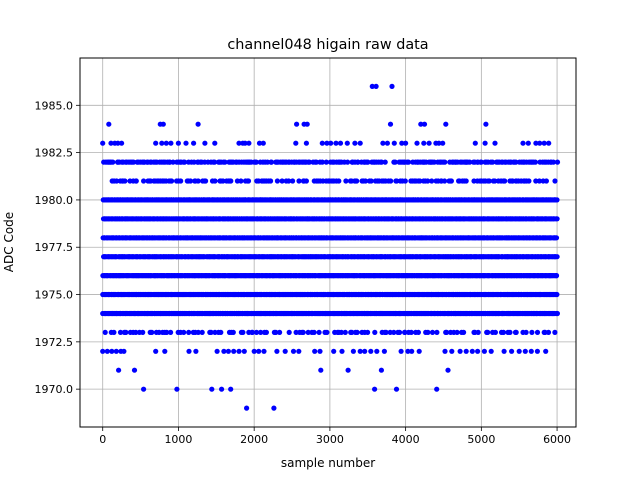  I want to click on x-tick-label: 4000, so click(406, 439).